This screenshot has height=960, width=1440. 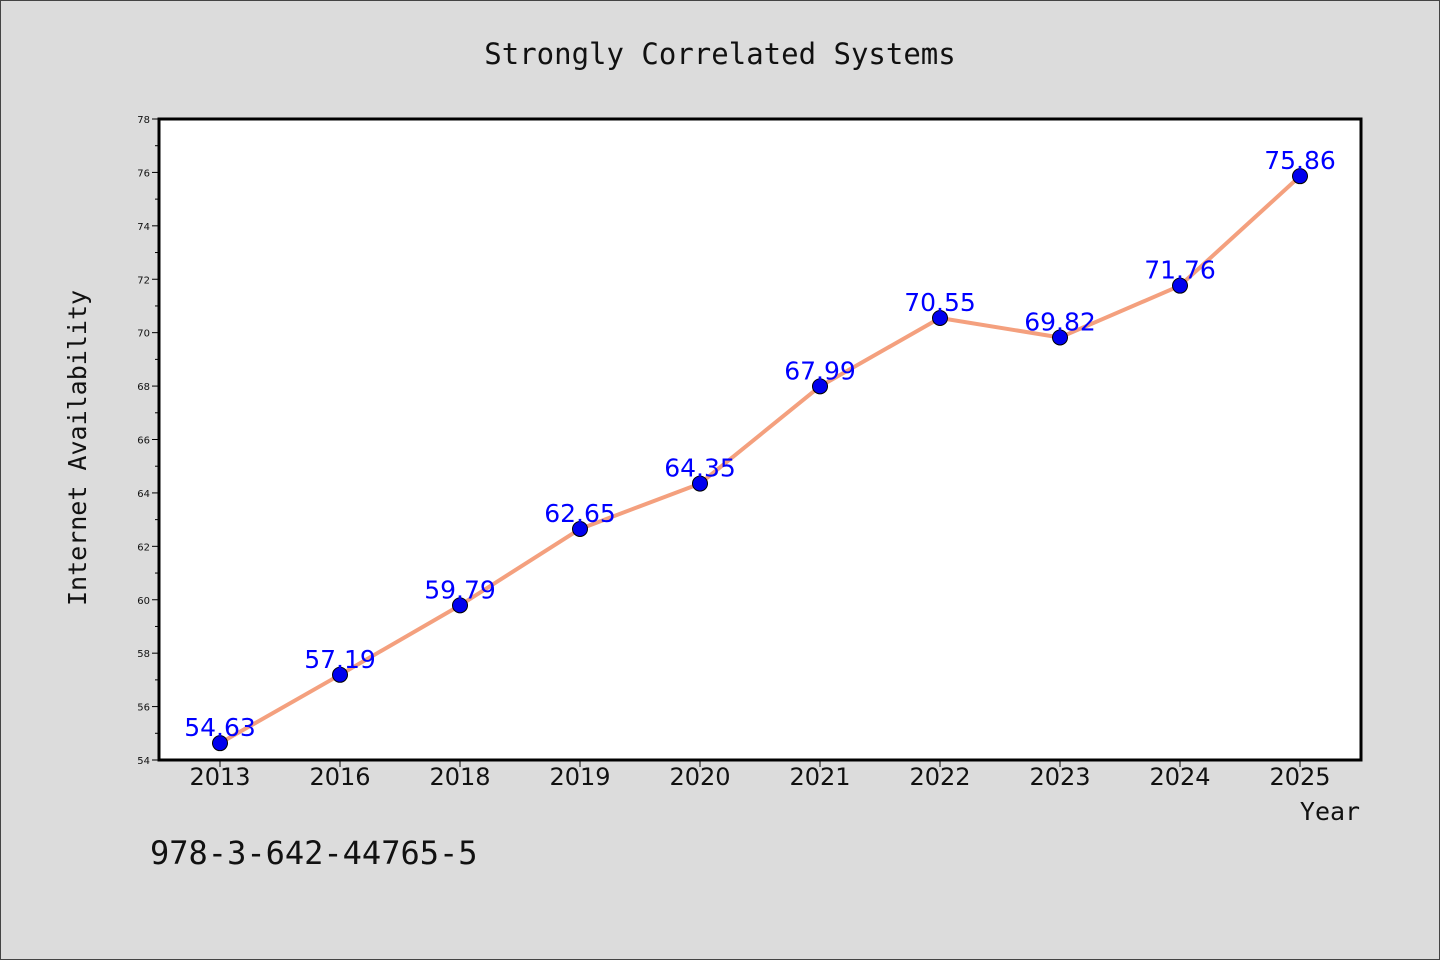 What do you see at coordinates (339, 777) in the screenshot?
I see `x-tick-label: 2016` at bounding box center [339, 777].